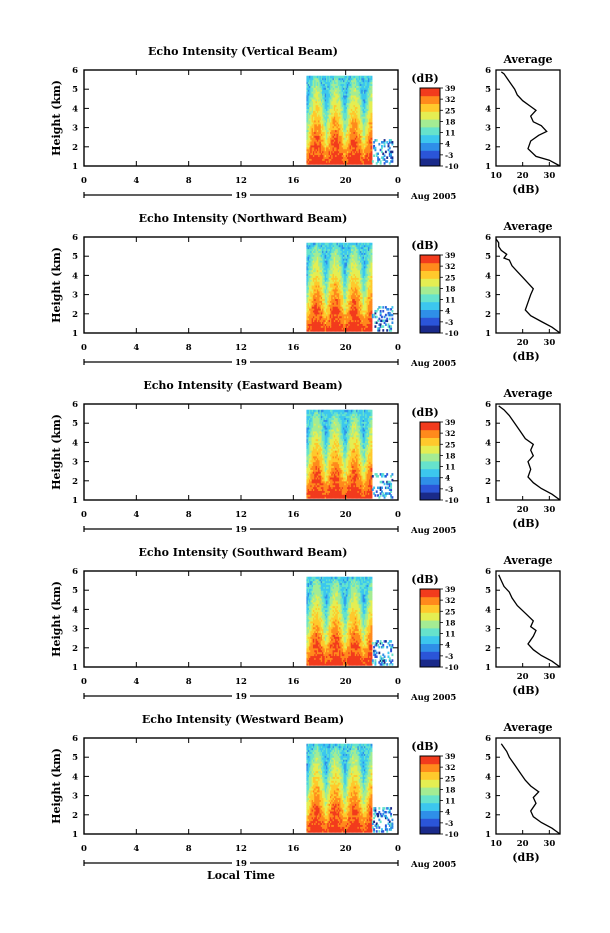 The image size is (610, 933). Describe the element at coordinates (189, 181) in the screenshot. I see `x-tick-label: 8` at that location.